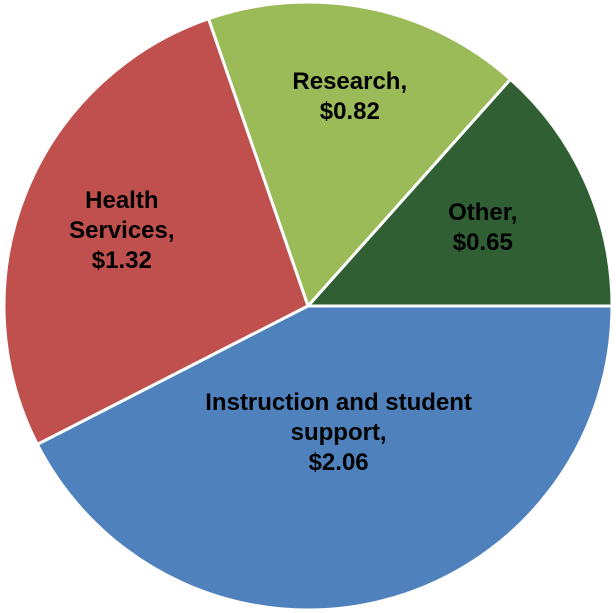  What do you see at coordinates (349, 112) in the screenshot?
I see `value-label: $0.82` at bounding box center [349, 112].